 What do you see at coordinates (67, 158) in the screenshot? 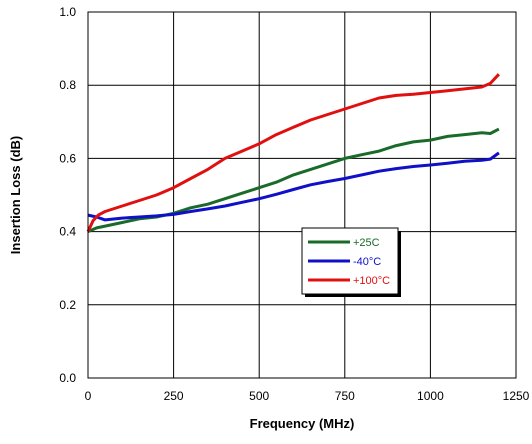
I see `y-tick-label: 0.6` at bounding box center [67, 158].